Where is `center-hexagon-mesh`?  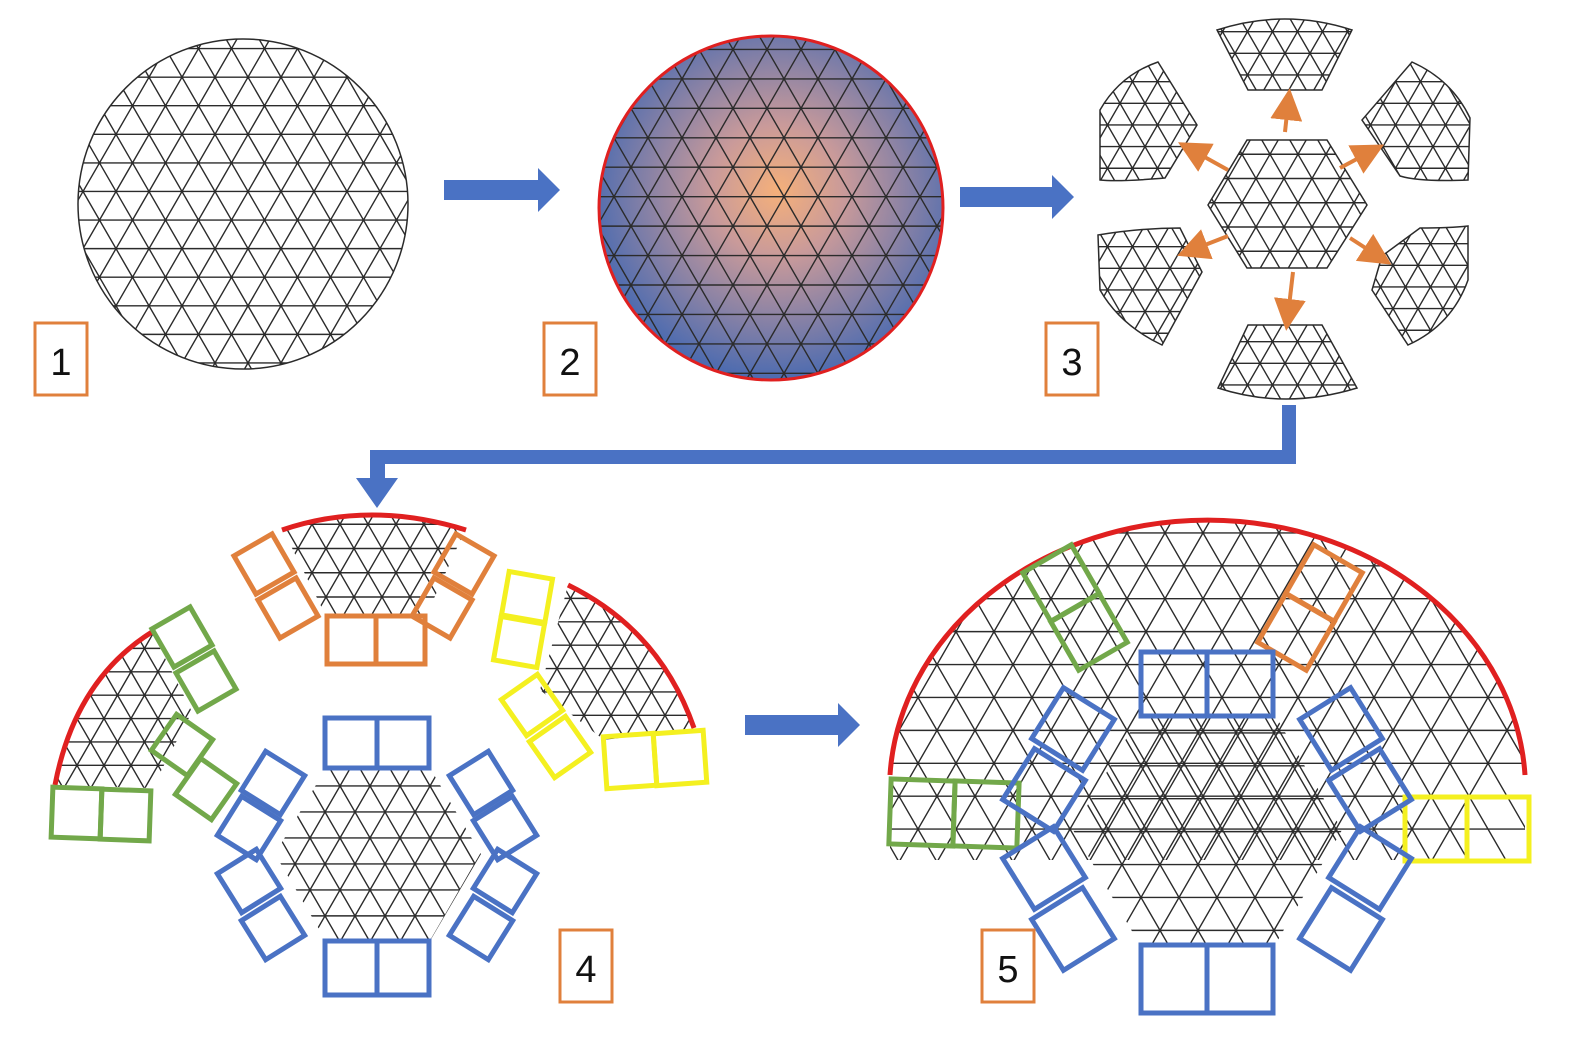
center-hexagon-mesh is located at coordinates (378, 854).